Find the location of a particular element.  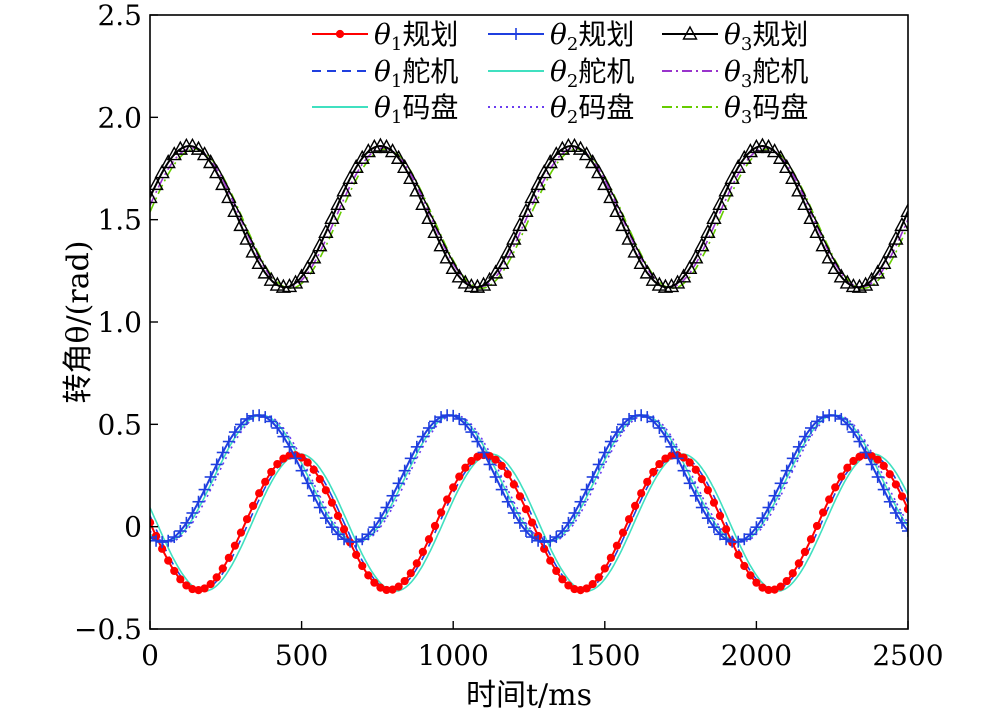

legend-label: θ1码盘 is located at coordinates (416, 109).